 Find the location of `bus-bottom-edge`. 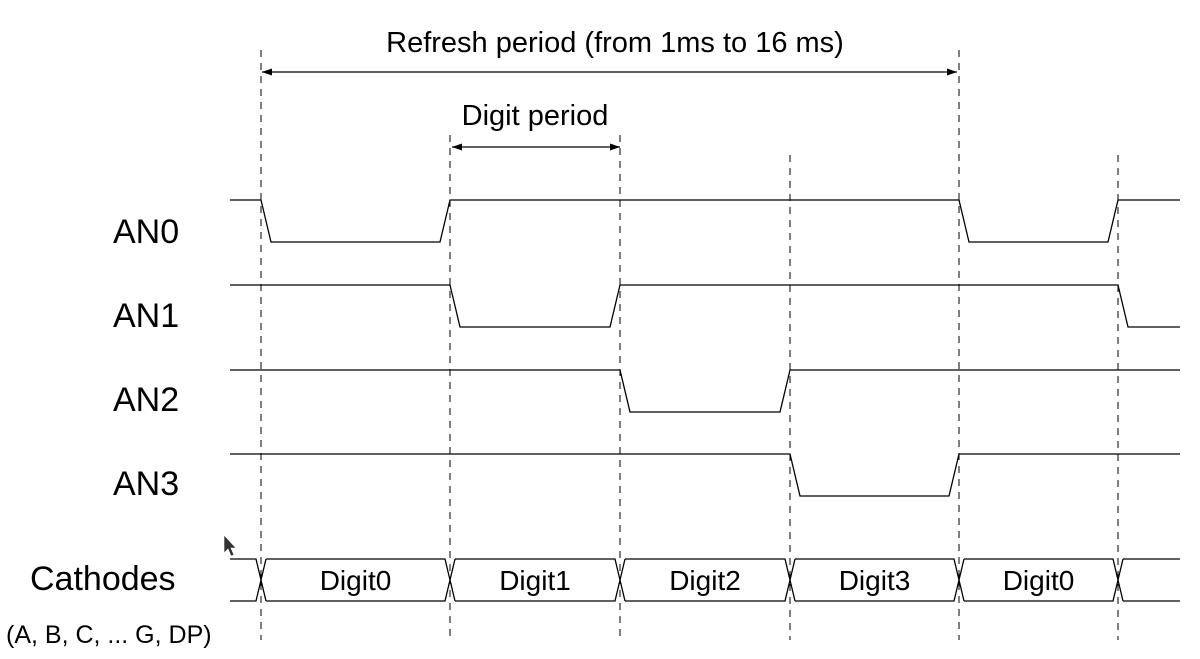

bus-bottom-edge is located at coordinates (705, 580).